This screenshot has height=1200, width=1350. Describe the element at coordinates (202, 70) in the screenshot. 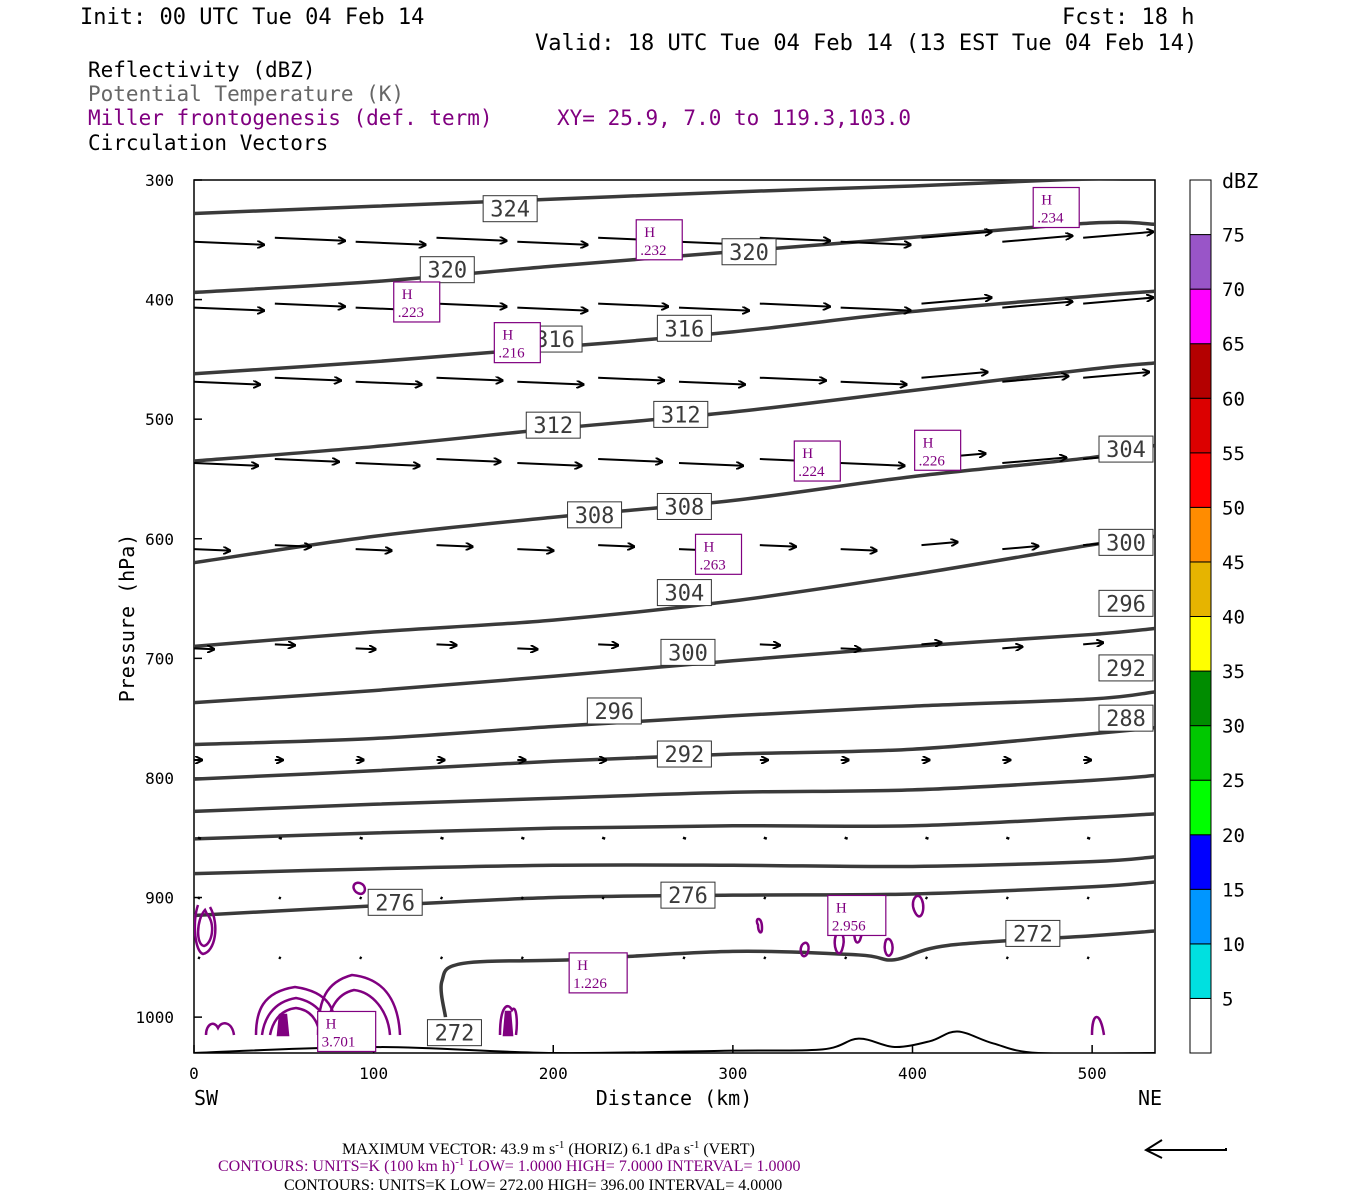

I see `field-reflectivity: Reflectivity (dBZ)` at that location.